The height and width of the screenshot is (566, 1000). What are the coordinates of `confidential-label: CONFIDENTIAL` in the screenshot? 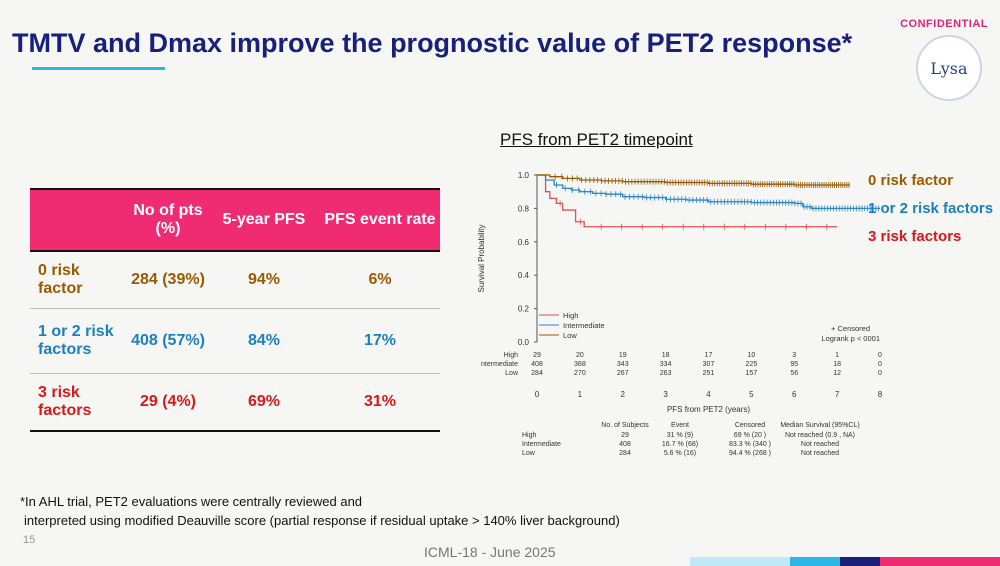 It's located at (944, 24).